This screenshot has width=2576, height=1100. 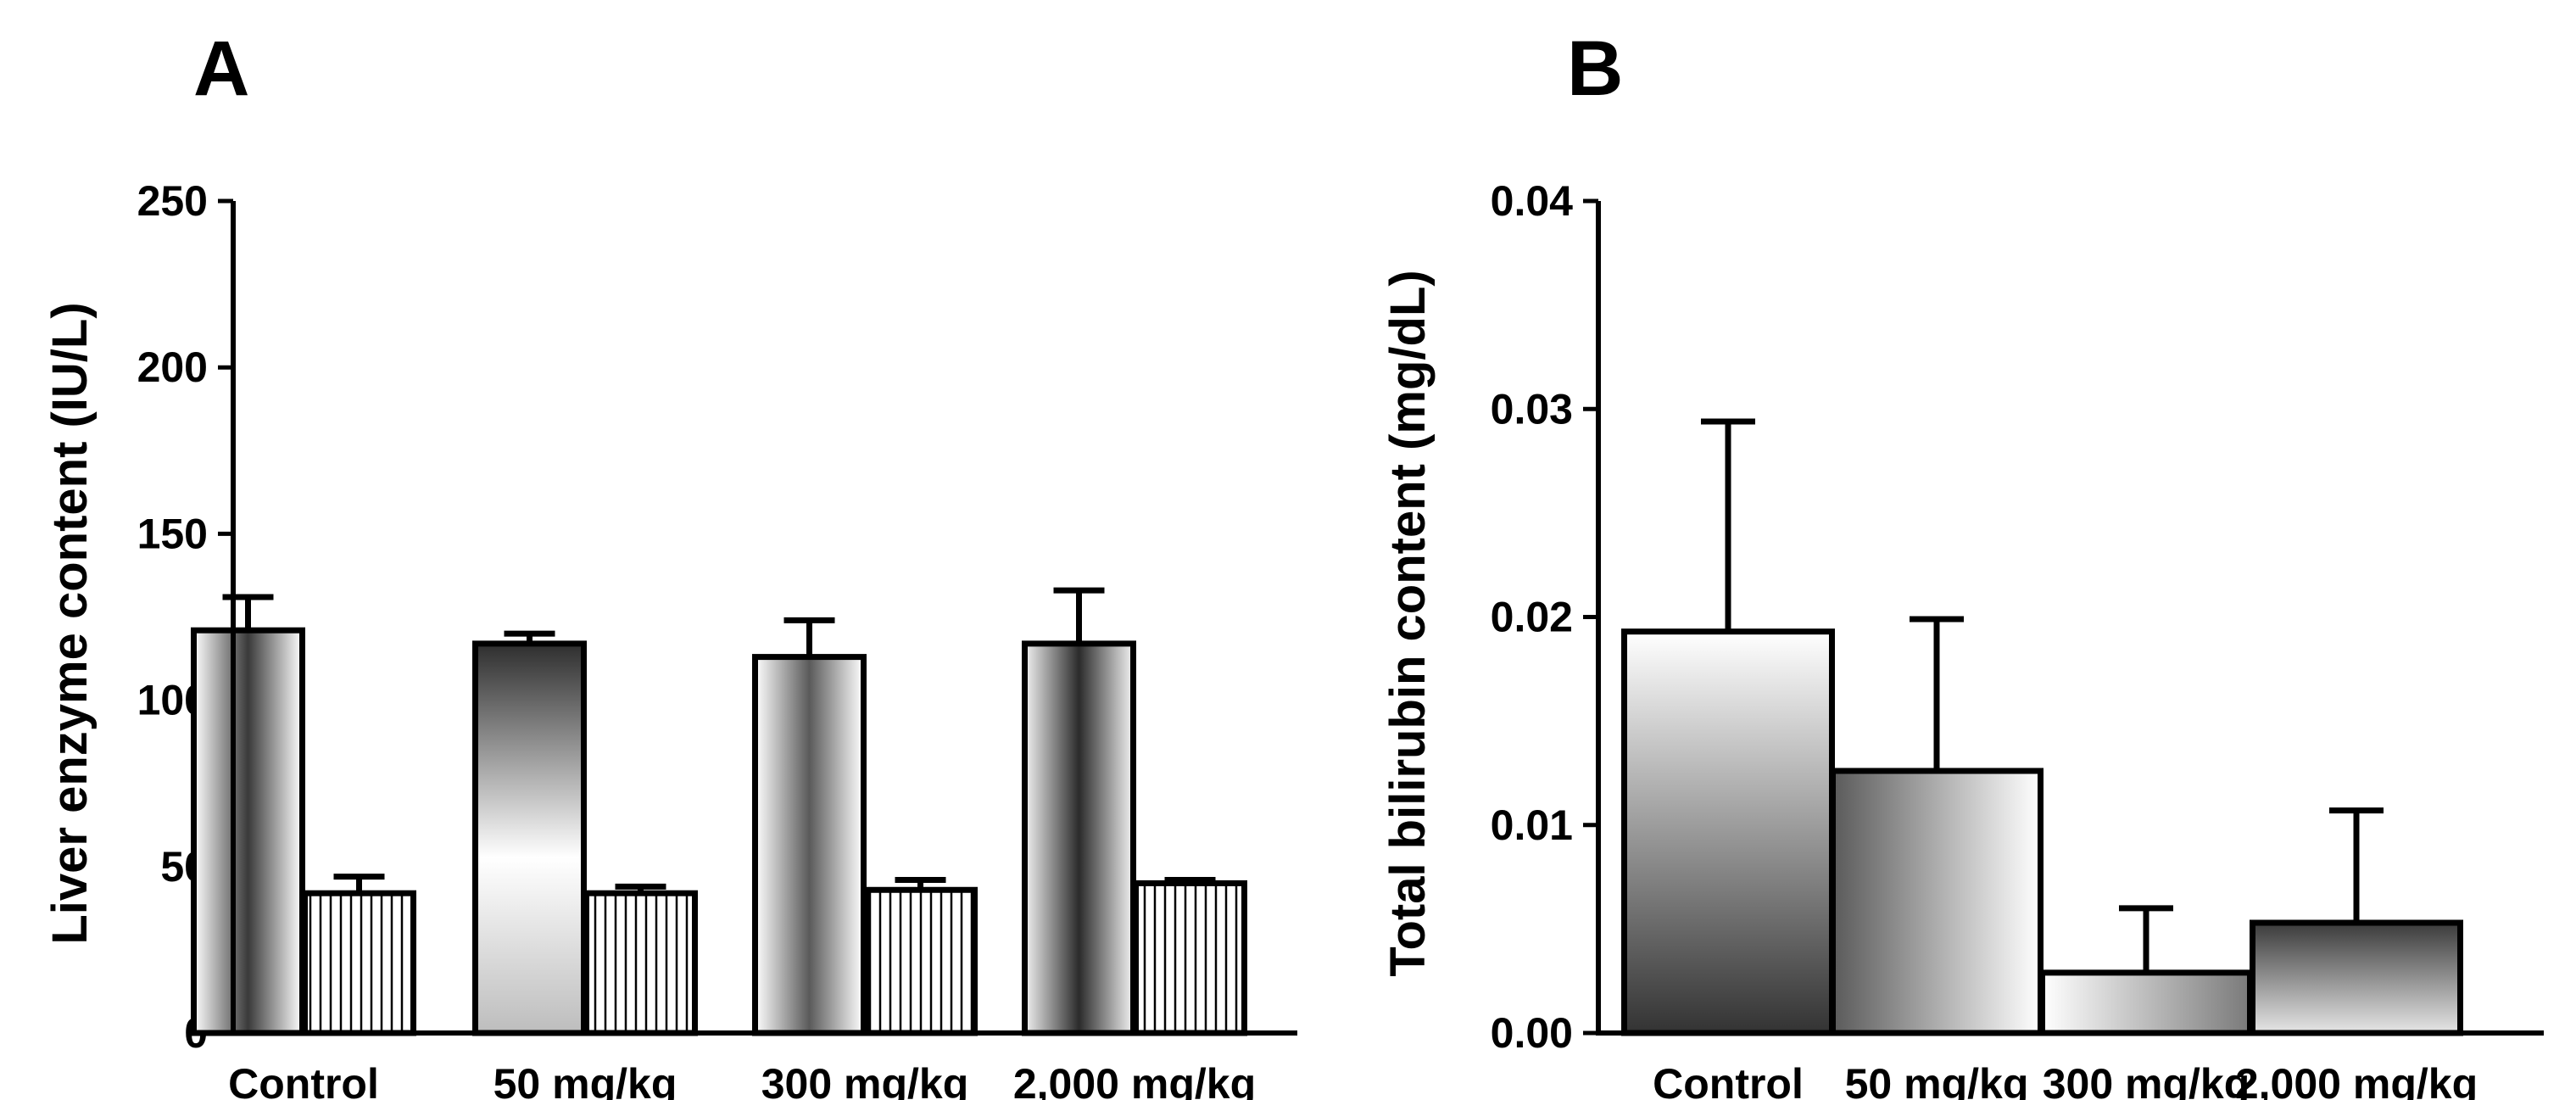 What do you see at coordinates (1532, 409) in the screenshot?
I see `chart-b-ytick-label: 0.03` at bounding box center [1532, 409].